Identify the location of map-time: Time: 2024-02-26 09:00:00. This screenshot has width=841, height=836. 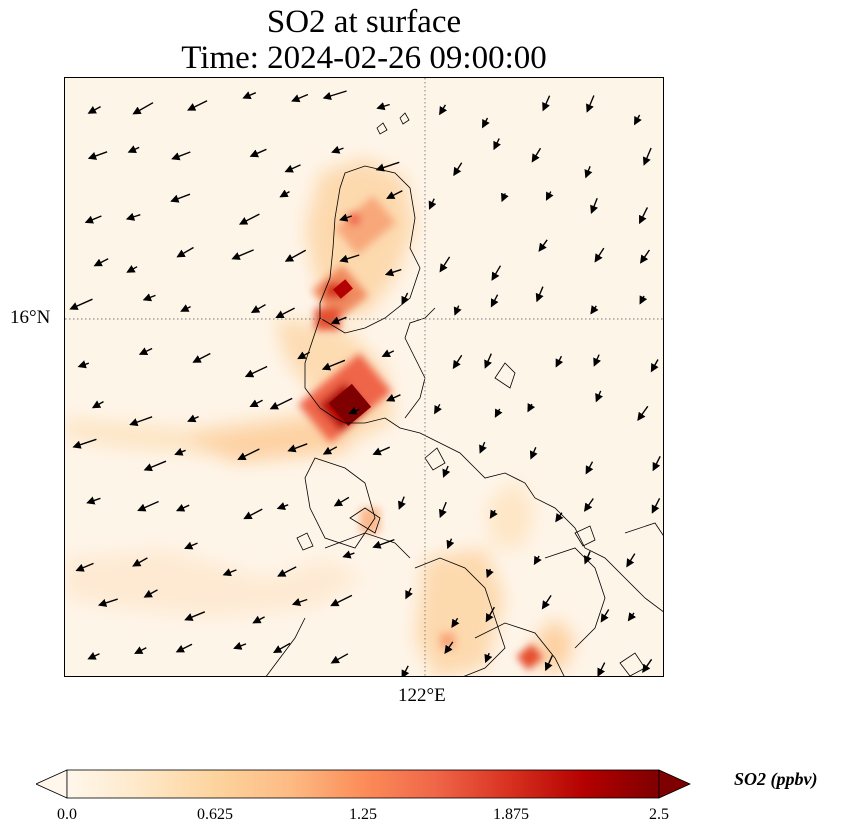
(364, 58).